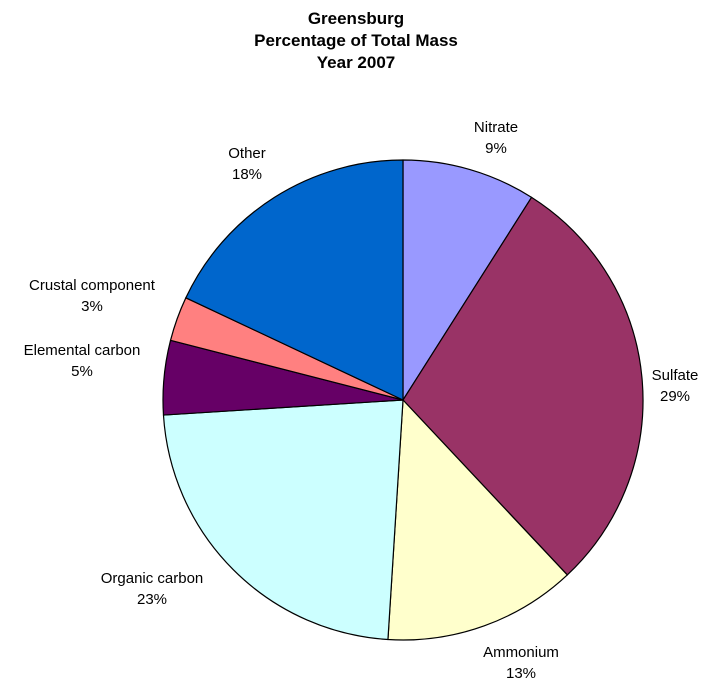 This screenshot has height=681, width=712. Describe the element at coordinates (521, 652) in the screenshot. I see `slice-label-name: Ammonium` at that location.